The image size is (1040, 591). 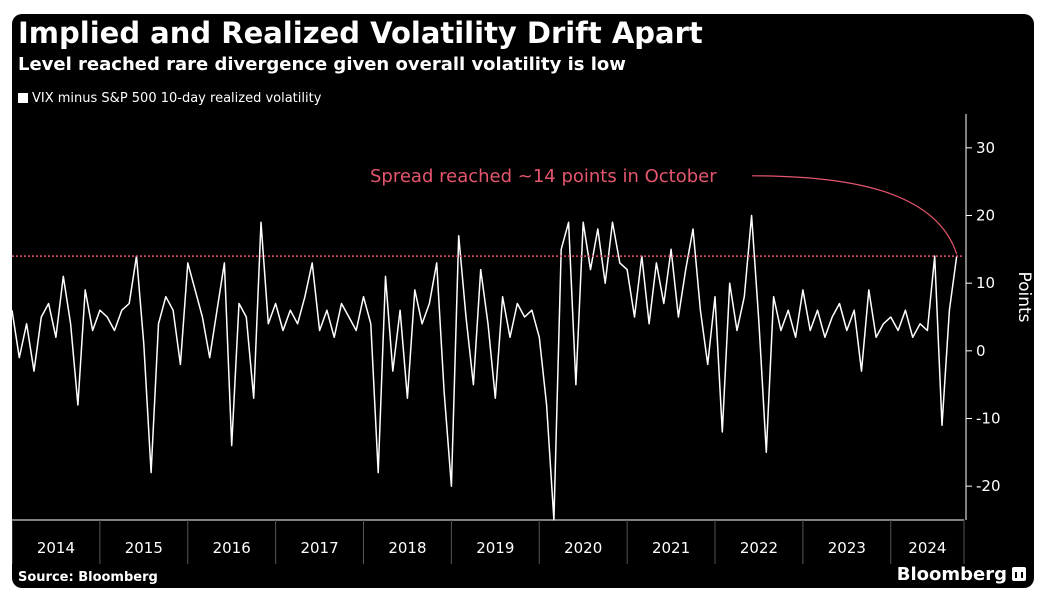 I want to click on x-tick-label: 2023, so click(x=847, y=548).